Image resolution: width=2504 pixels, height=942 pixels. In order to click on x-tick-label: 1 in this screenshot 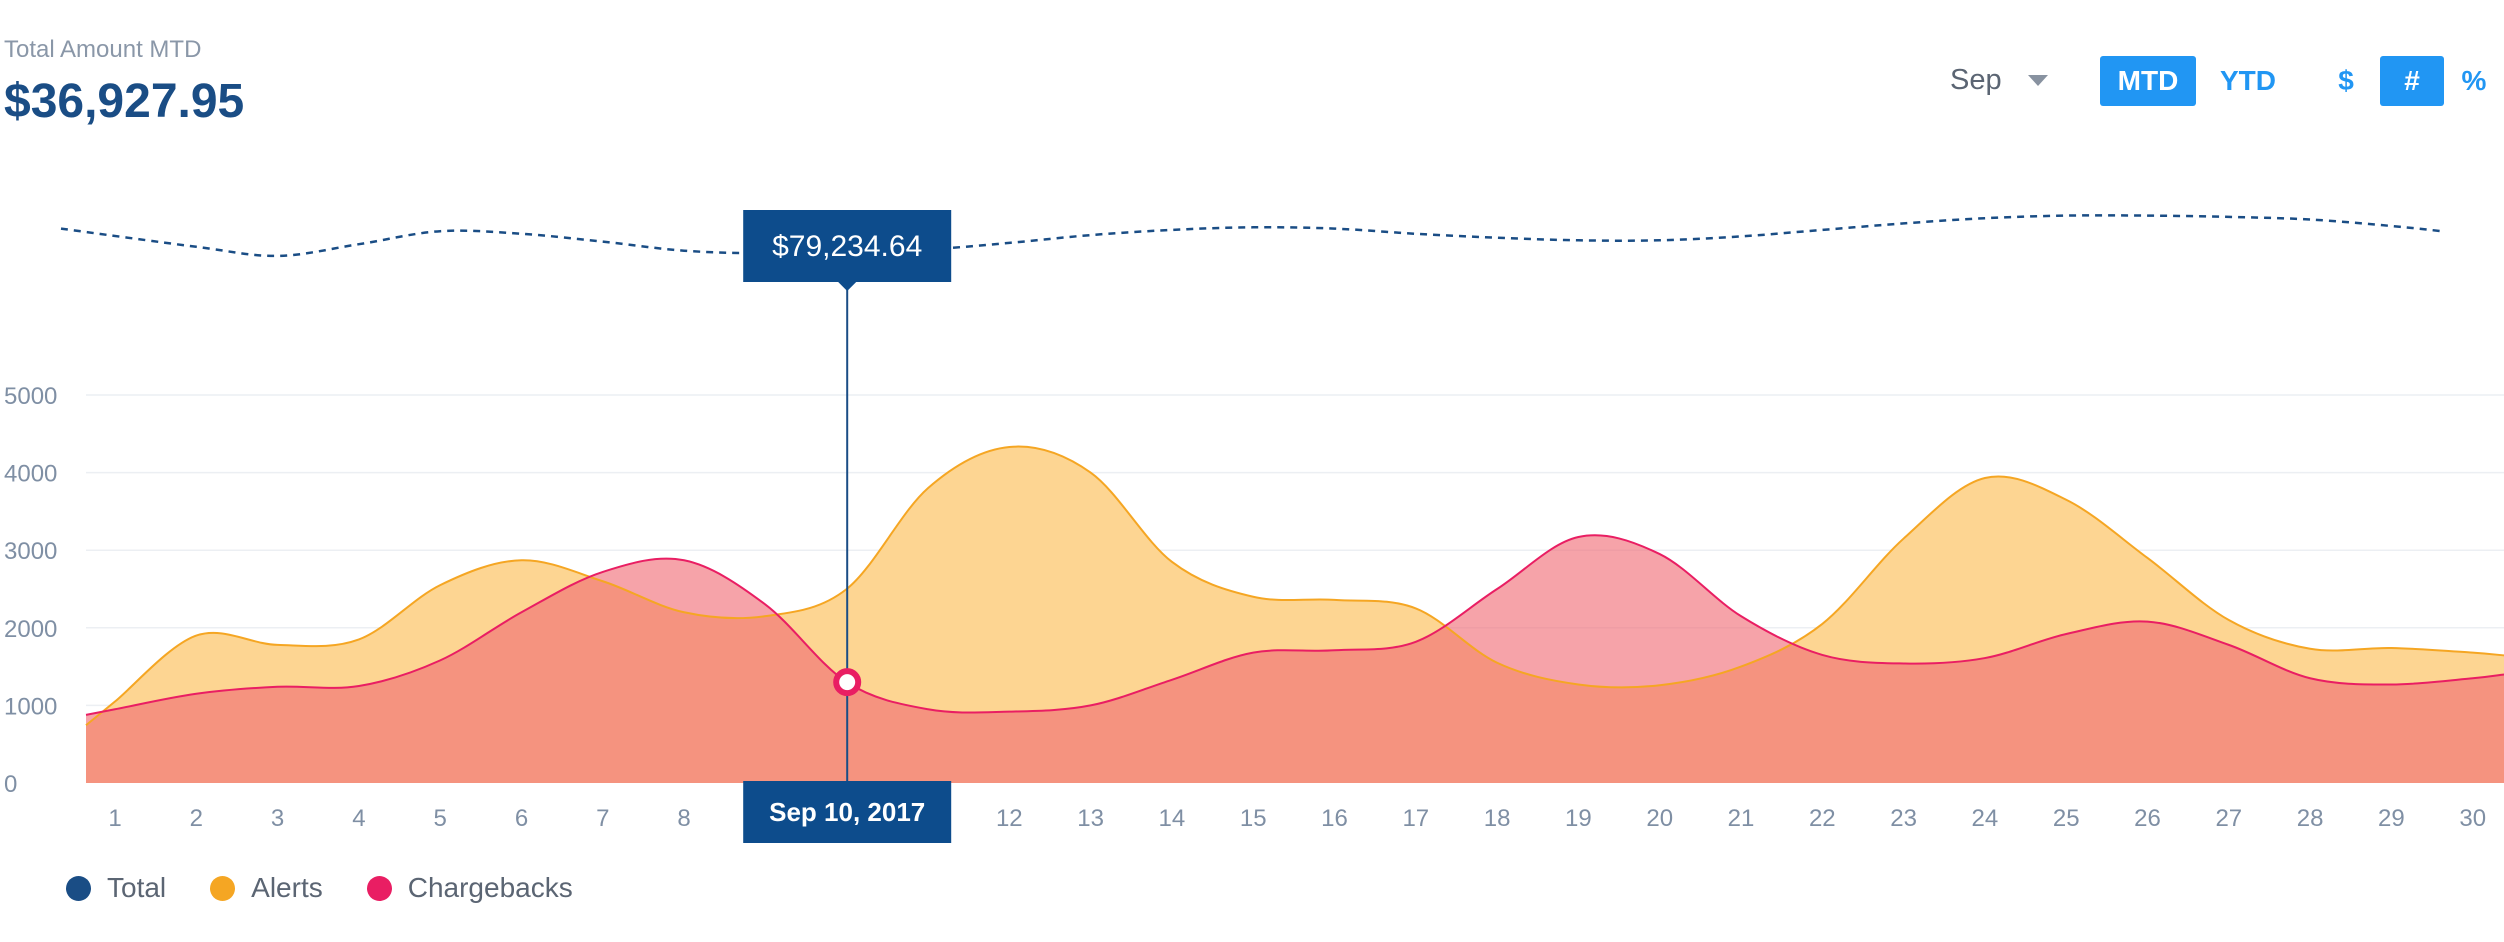, I will do `click(114, 818)`.